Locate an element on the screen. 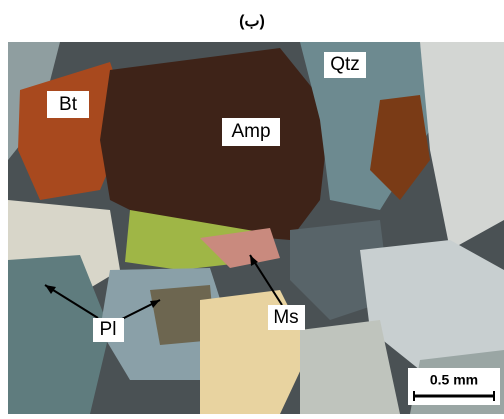 The height and width of the screenshot is (419, 504). scale-bar: 0.5 mm is located at coordinates (454, 386).